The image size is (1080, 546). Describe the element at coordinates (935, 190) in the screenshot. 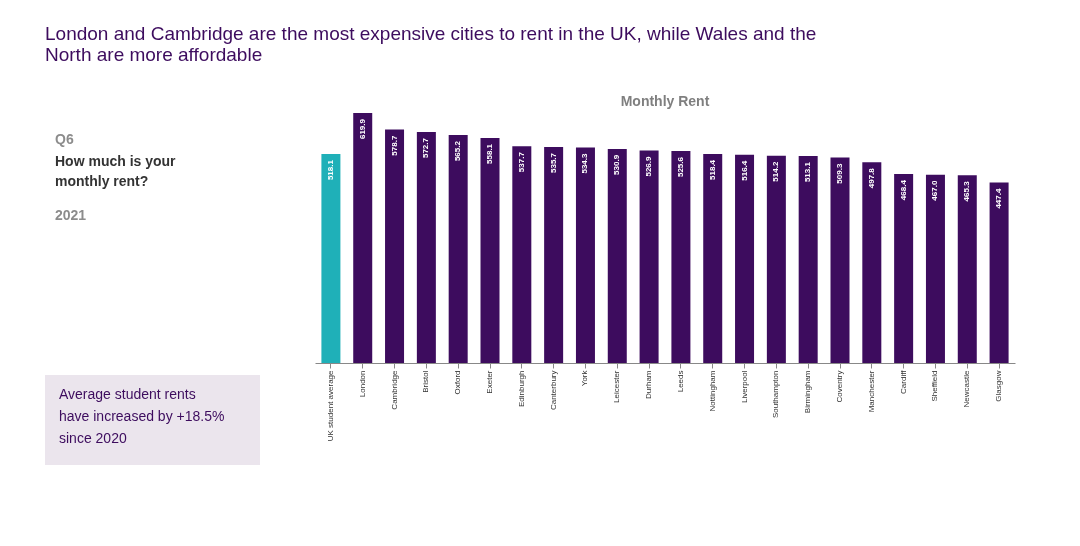

I see `data-label: 467.0` at that location.